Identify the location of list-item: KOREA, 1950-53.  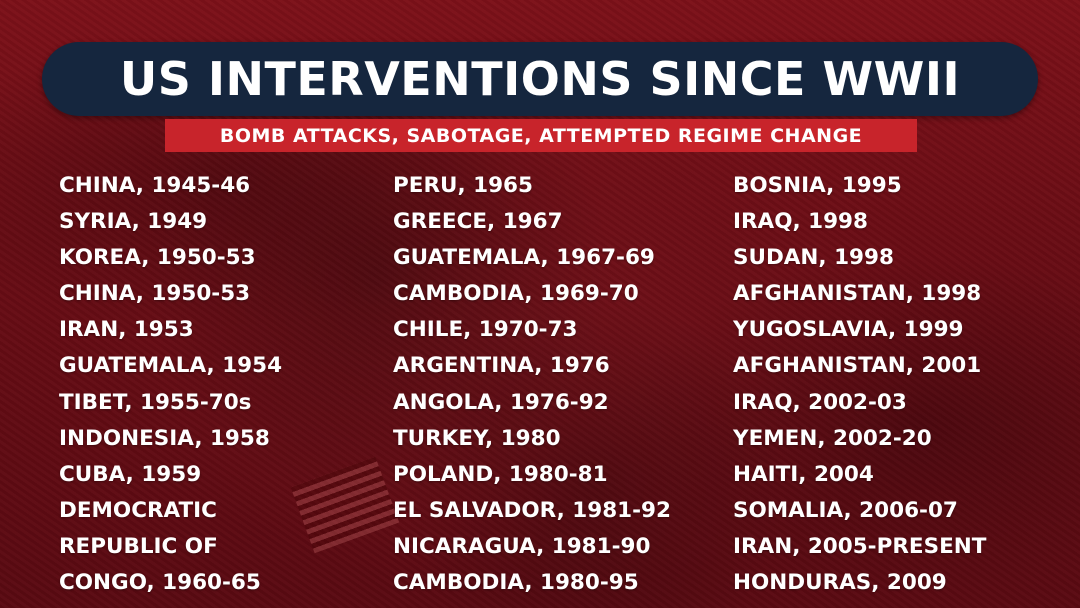
(157, 258).